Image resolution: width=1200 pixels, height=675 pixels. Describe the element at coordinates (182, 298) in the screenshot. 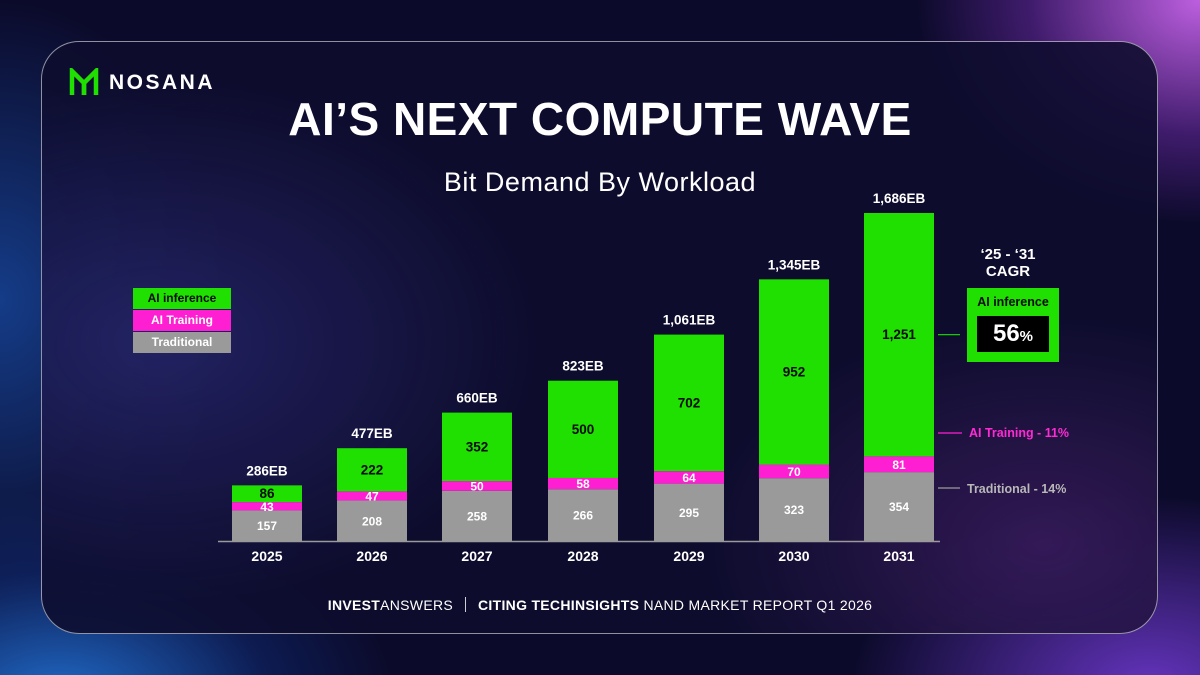

I see `legend-item-ai-inference: AI inference` at that location.